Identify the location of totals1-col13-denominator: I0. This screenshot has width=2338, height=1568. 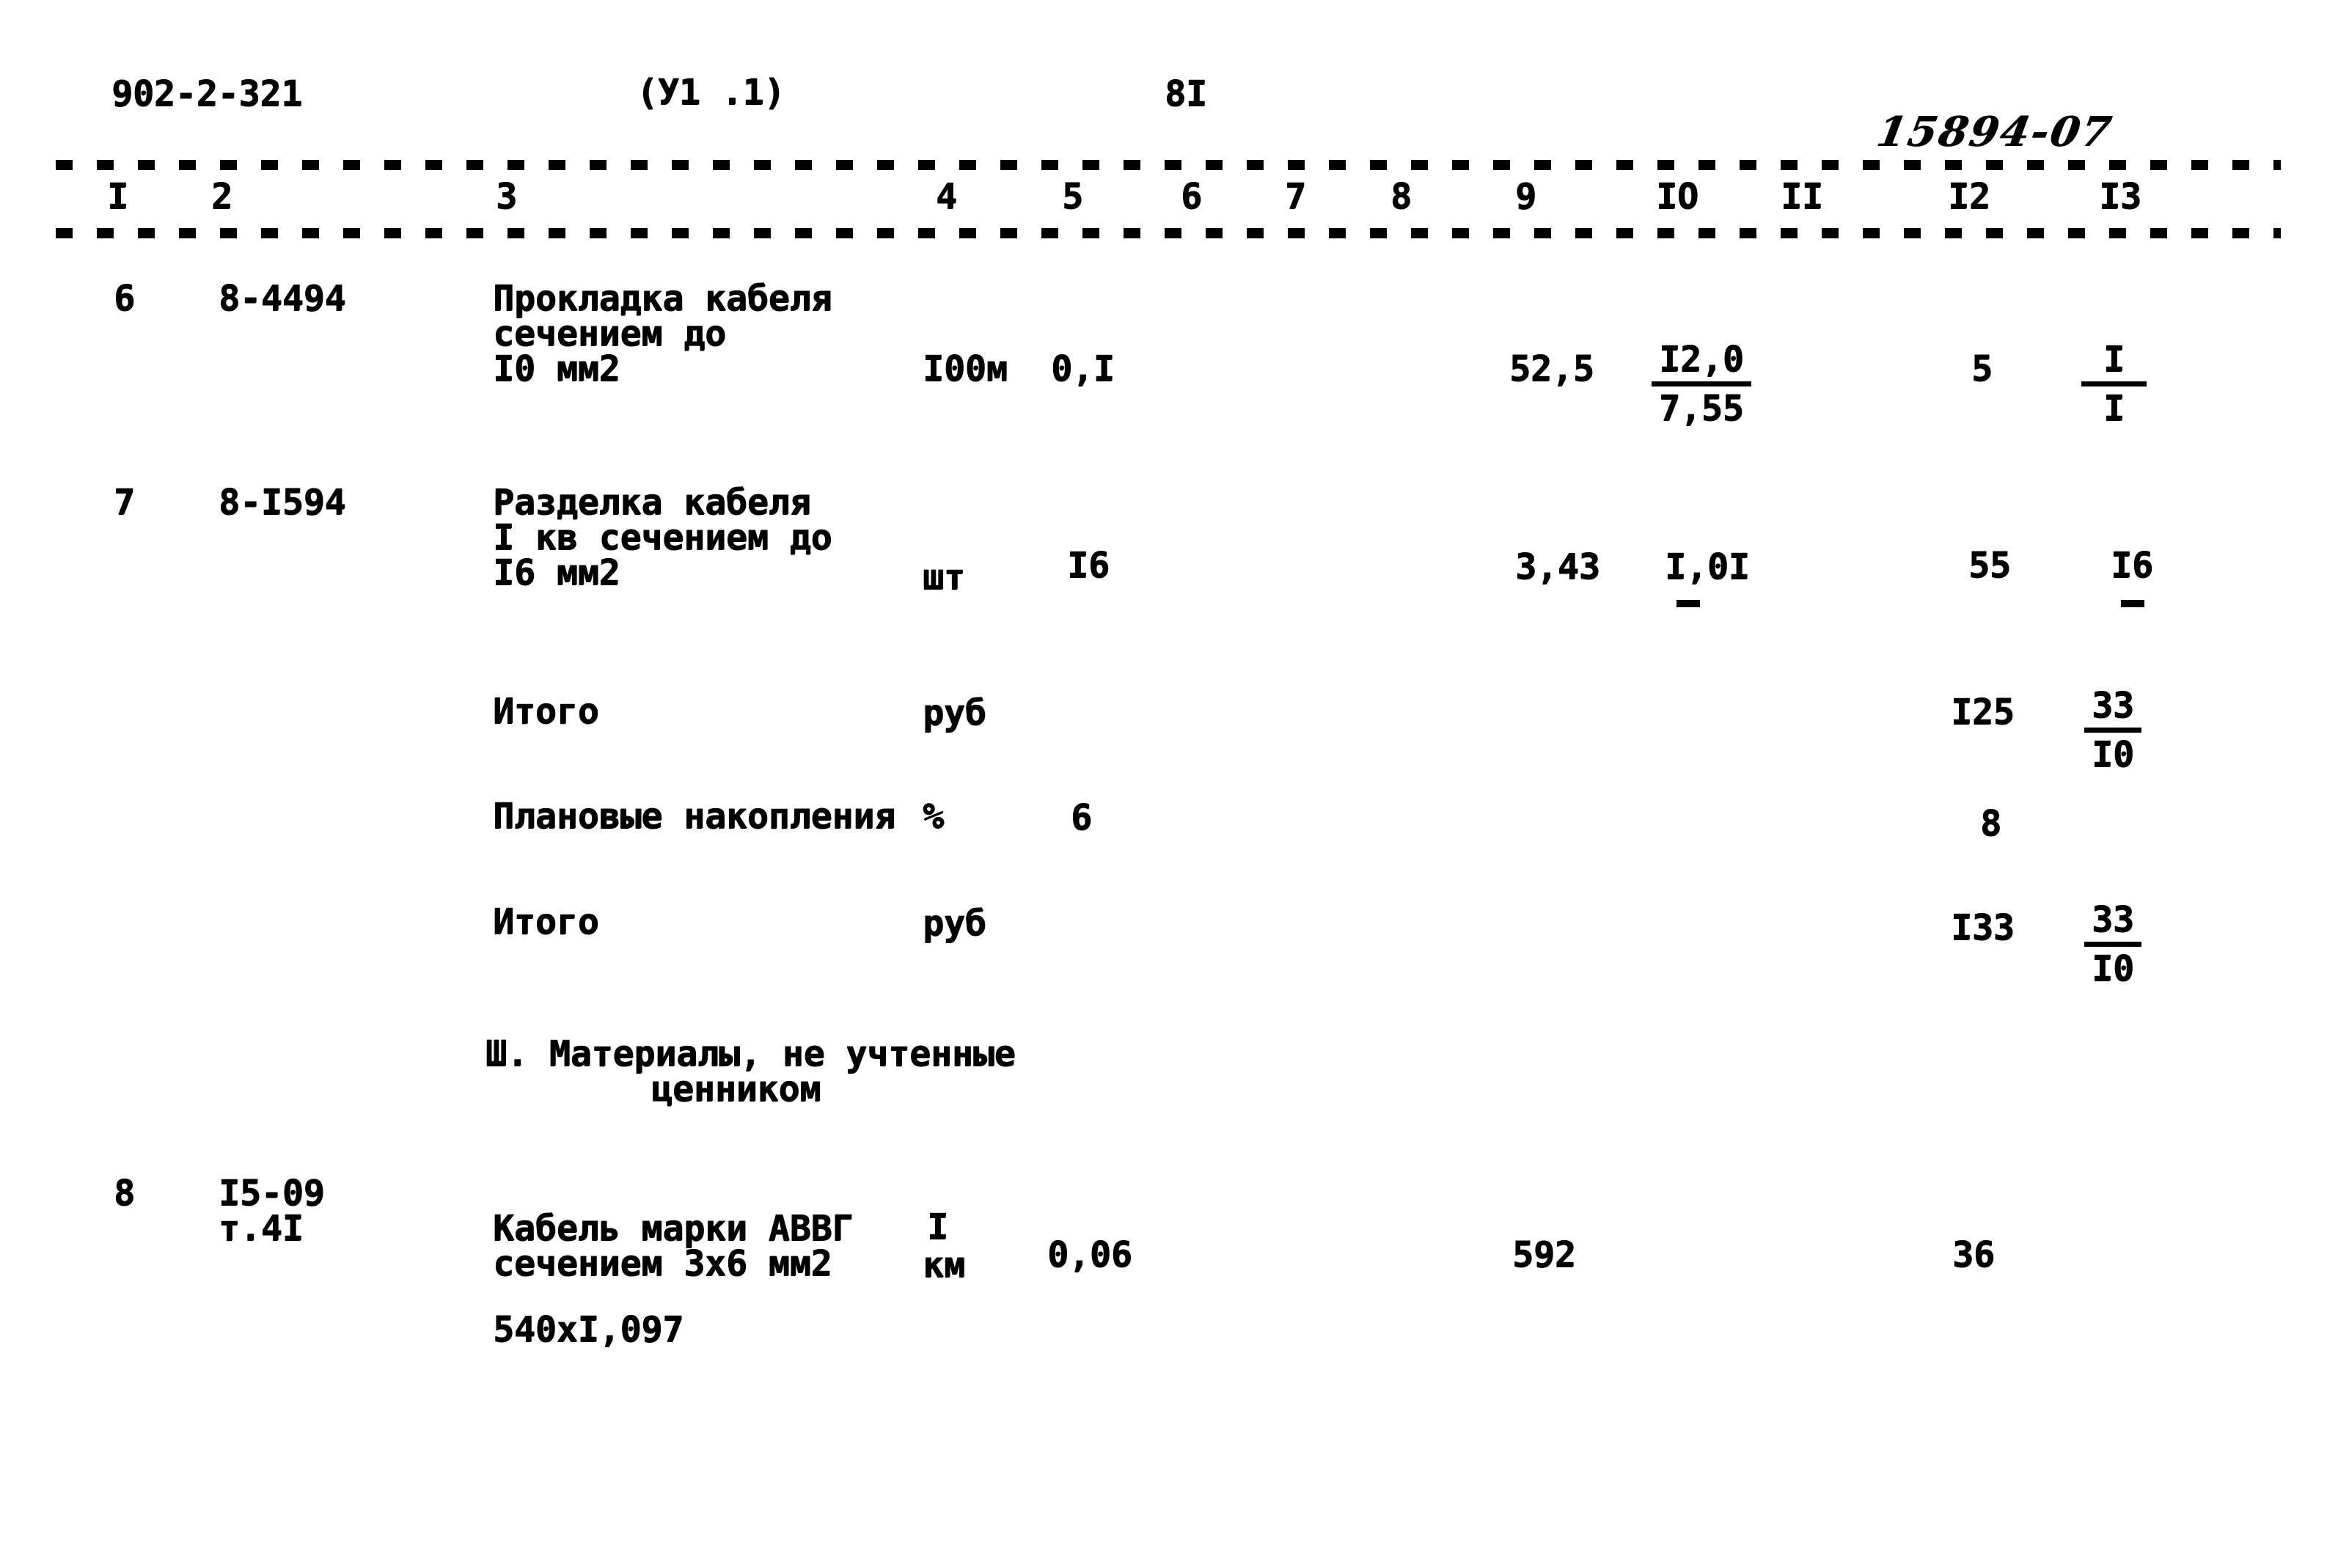
(2113, 754).